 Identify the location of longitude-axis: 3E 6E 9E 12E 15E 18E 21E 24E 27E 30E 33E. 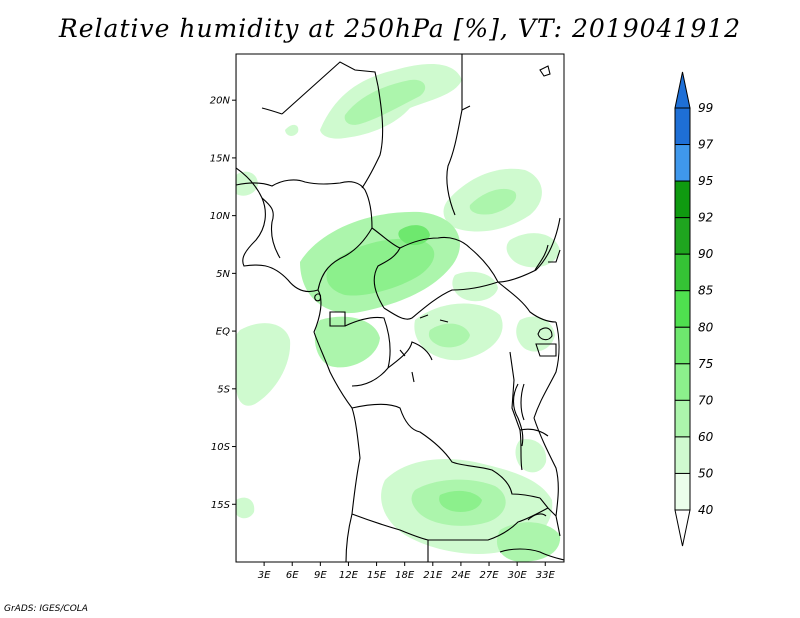
(407, 571).